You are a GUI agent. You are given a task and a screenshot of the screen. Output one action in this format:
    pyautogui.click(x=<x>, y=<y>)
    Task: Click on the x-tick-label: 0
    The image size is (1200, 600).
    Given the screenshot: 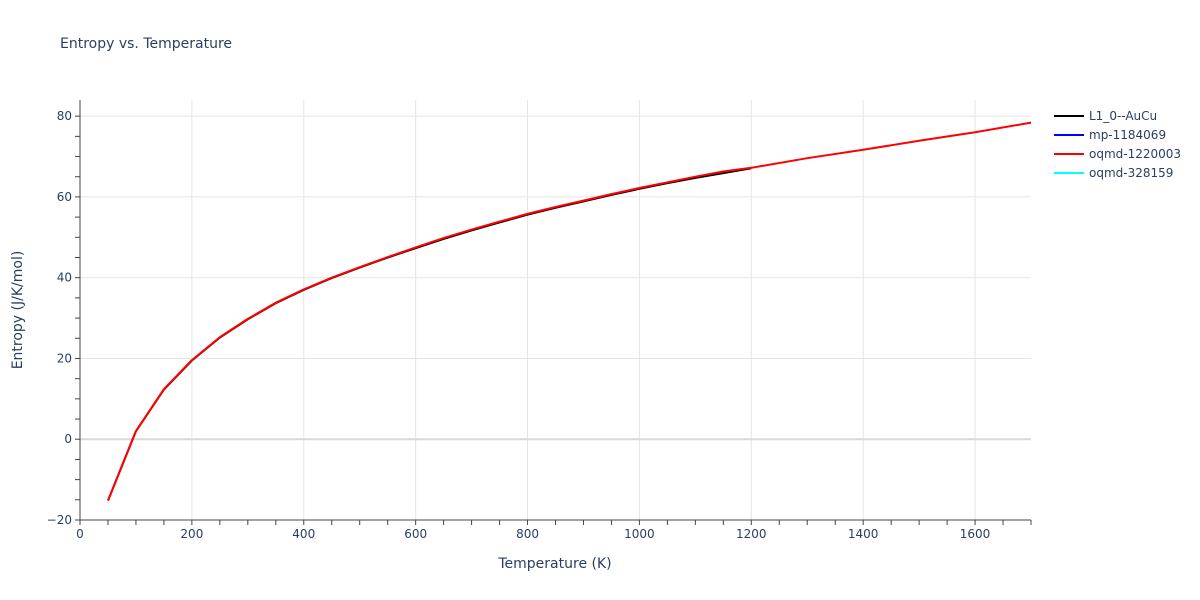 What is the action you would take?
    pyautogui.click(x=80, y=534)
    